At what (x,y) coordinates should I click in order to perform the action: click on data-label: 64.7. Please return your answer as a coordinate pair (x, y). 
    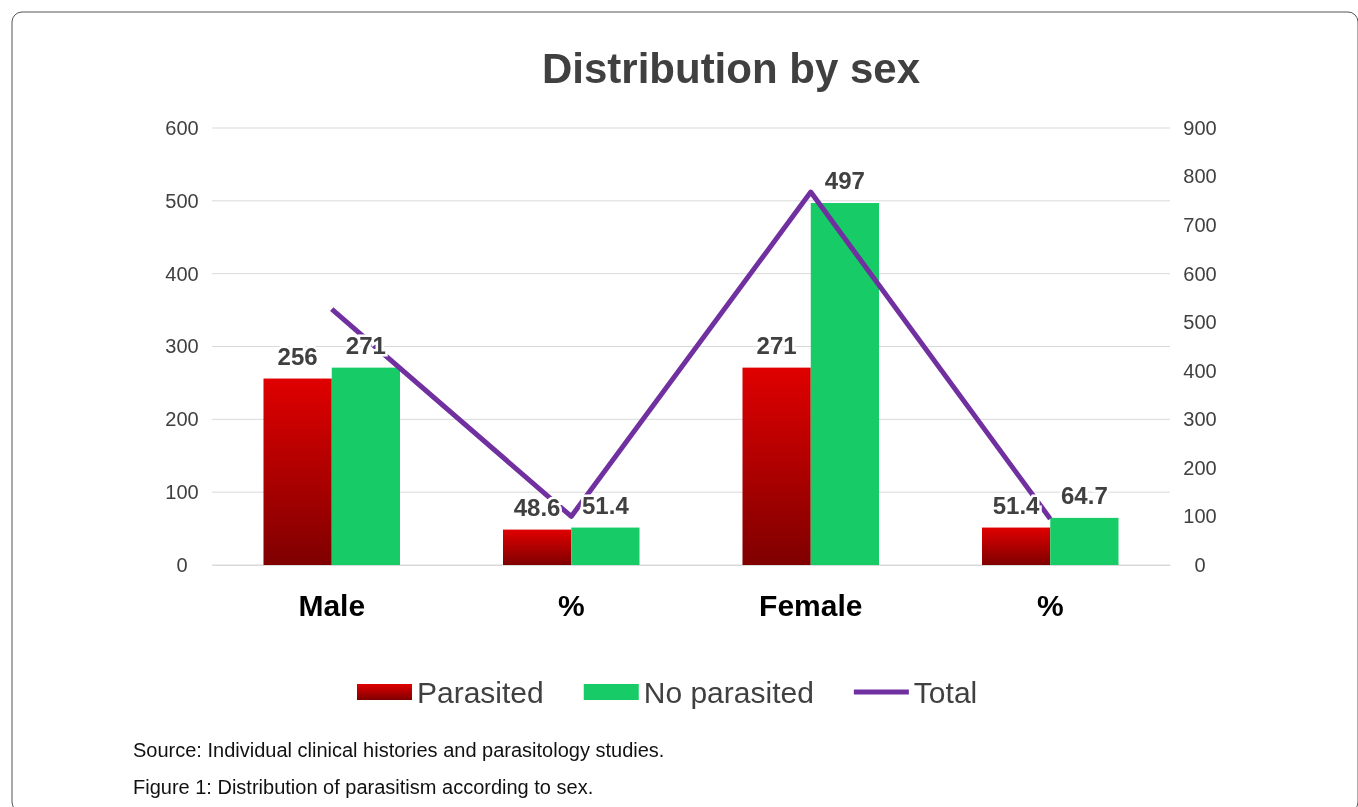
    Looking at the image, I should click on (1084, 495).